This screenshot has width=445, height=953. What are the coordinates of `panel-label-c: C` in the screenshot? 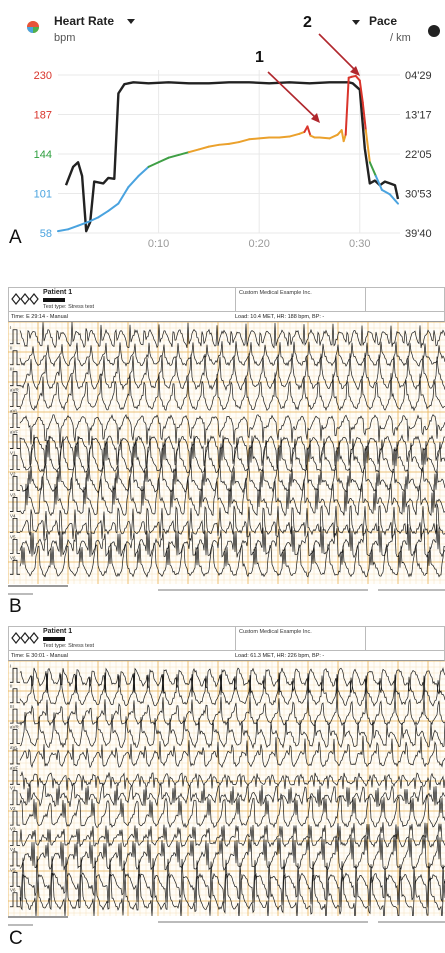 It's located at (16, 938).